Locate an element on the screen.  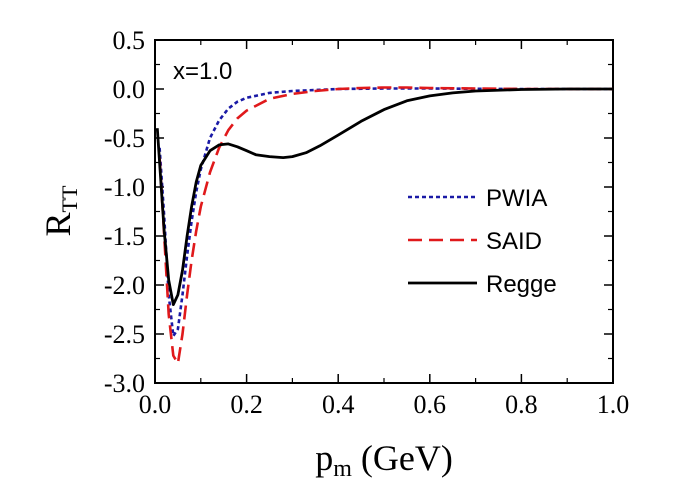
y-axis-title-main: R is located at coordinates (58, 224).